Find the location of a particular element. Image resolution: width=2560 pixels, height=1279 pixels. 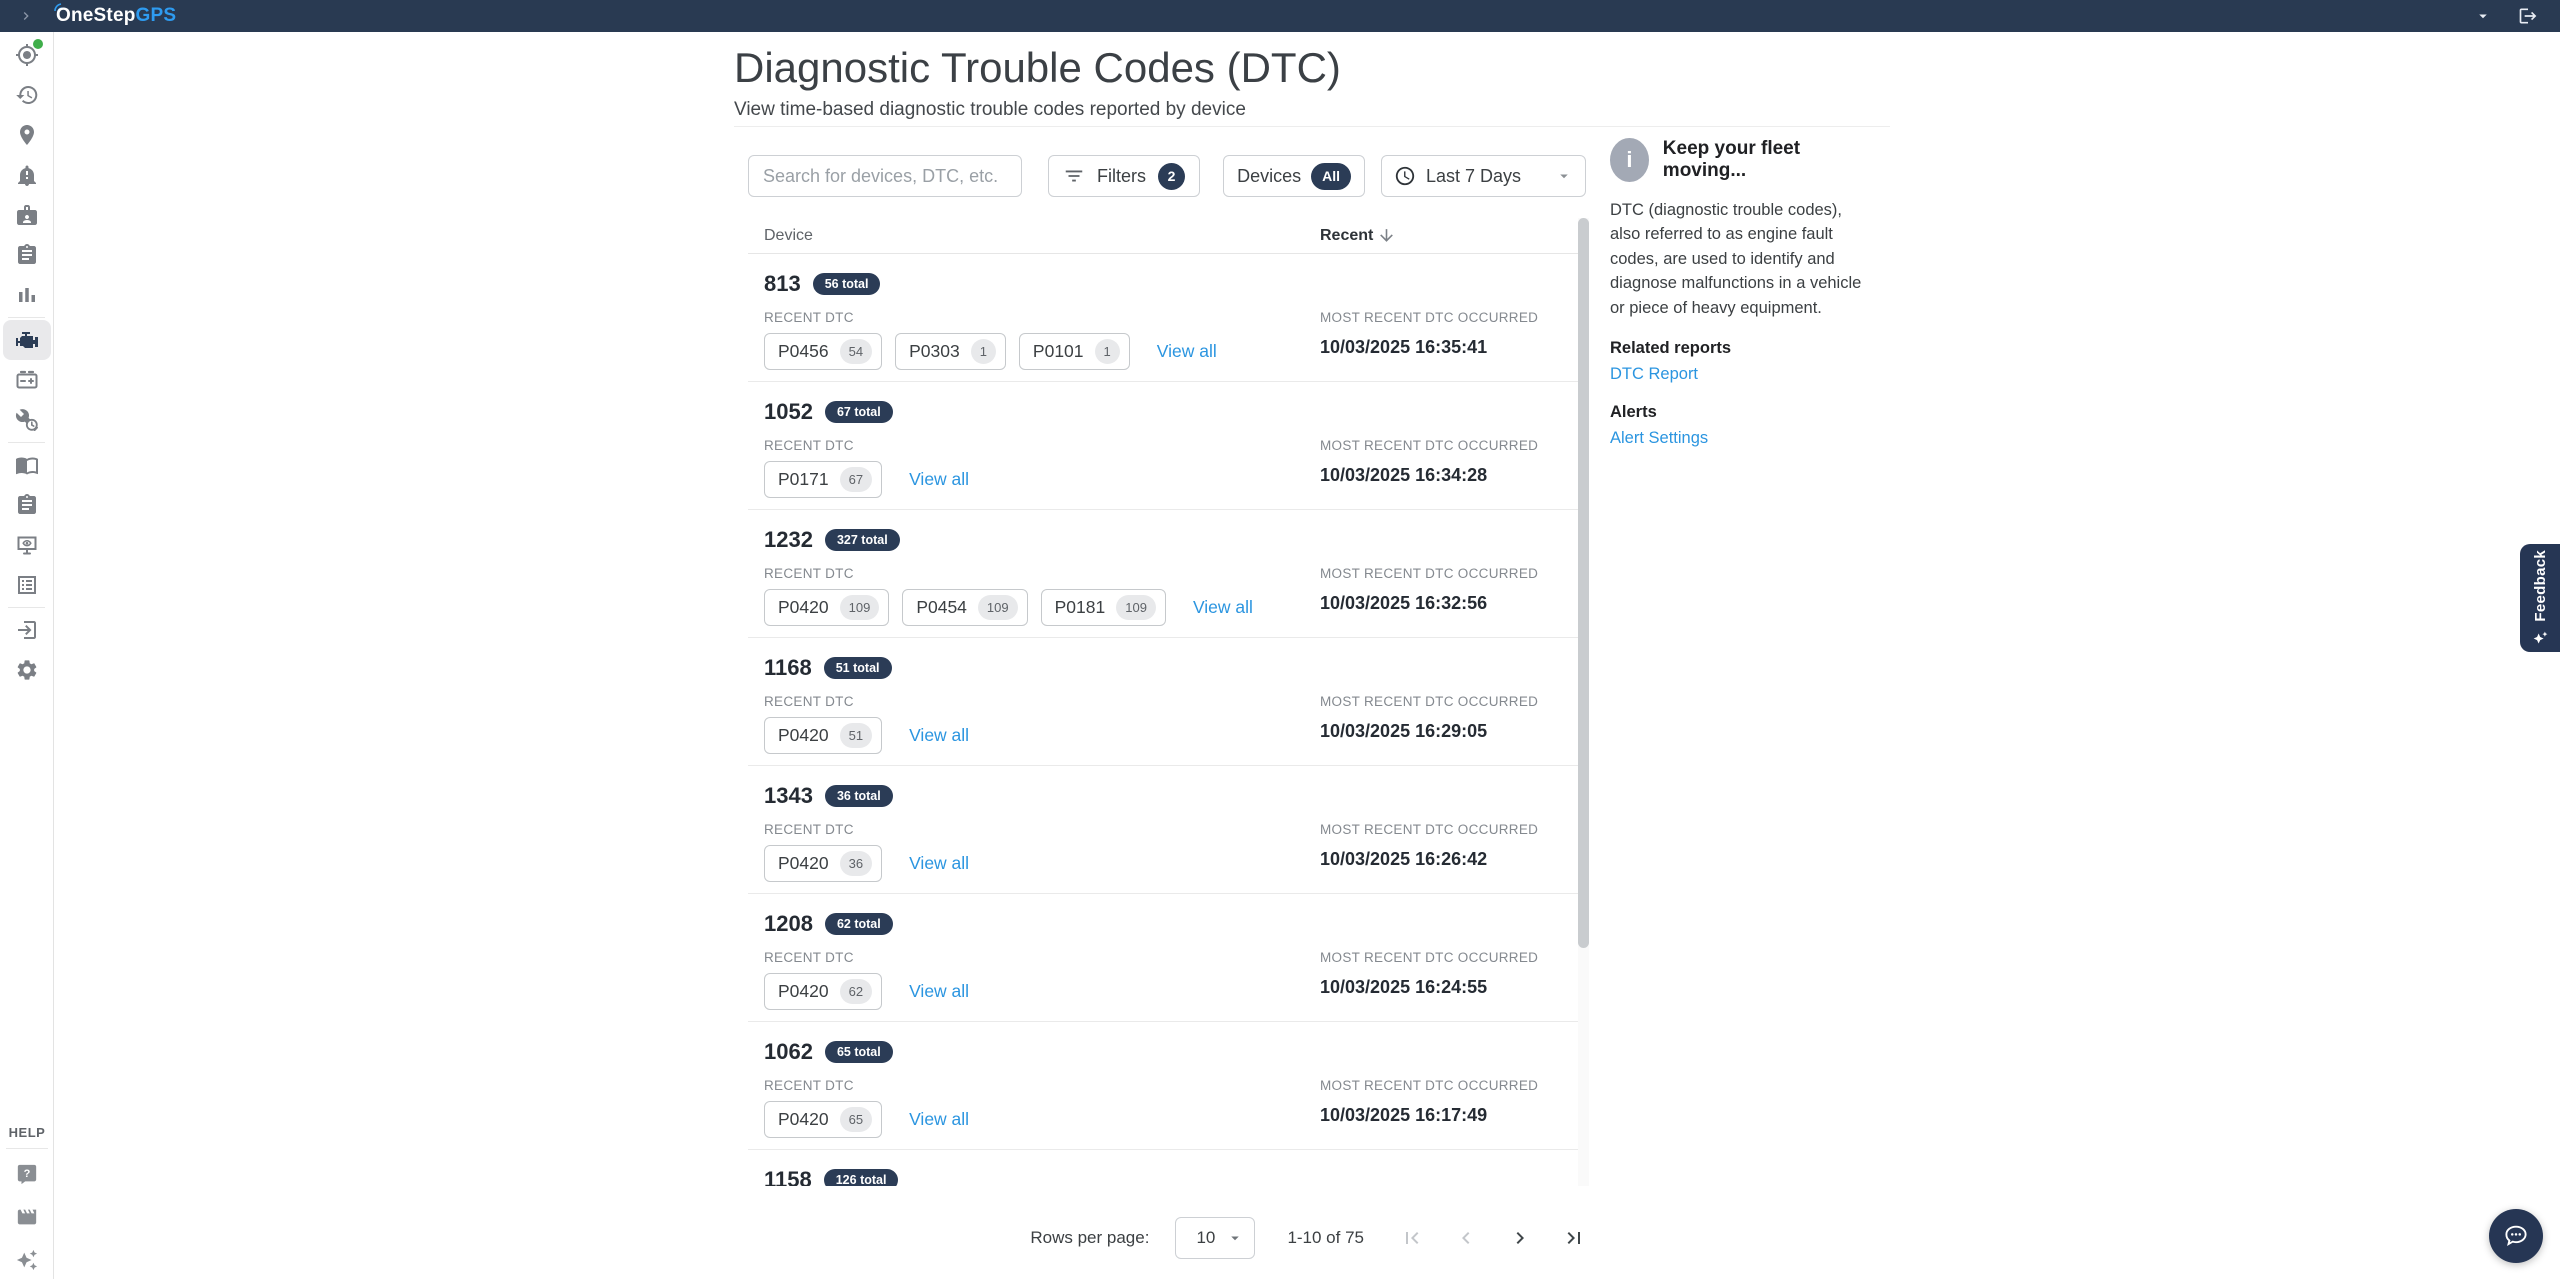

device-total-badge: 56 total is located at coordinates (846, 284).